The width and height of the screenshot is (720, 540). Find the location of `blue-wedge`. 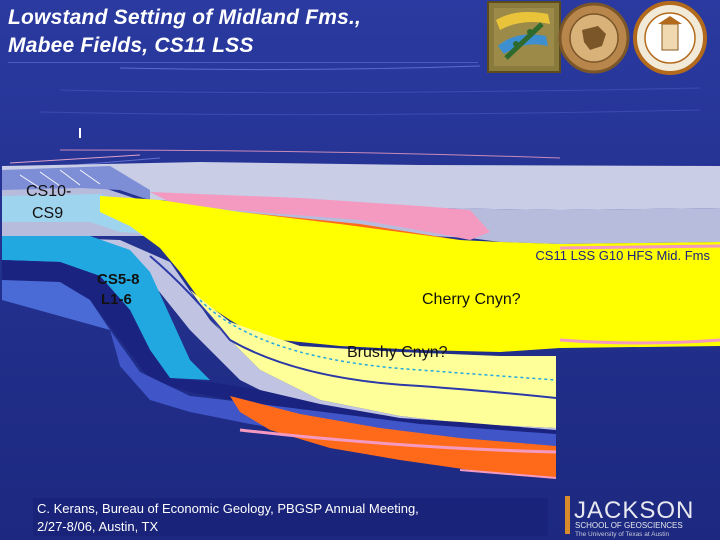

blue-wedge is located at coordinates (56, 305).